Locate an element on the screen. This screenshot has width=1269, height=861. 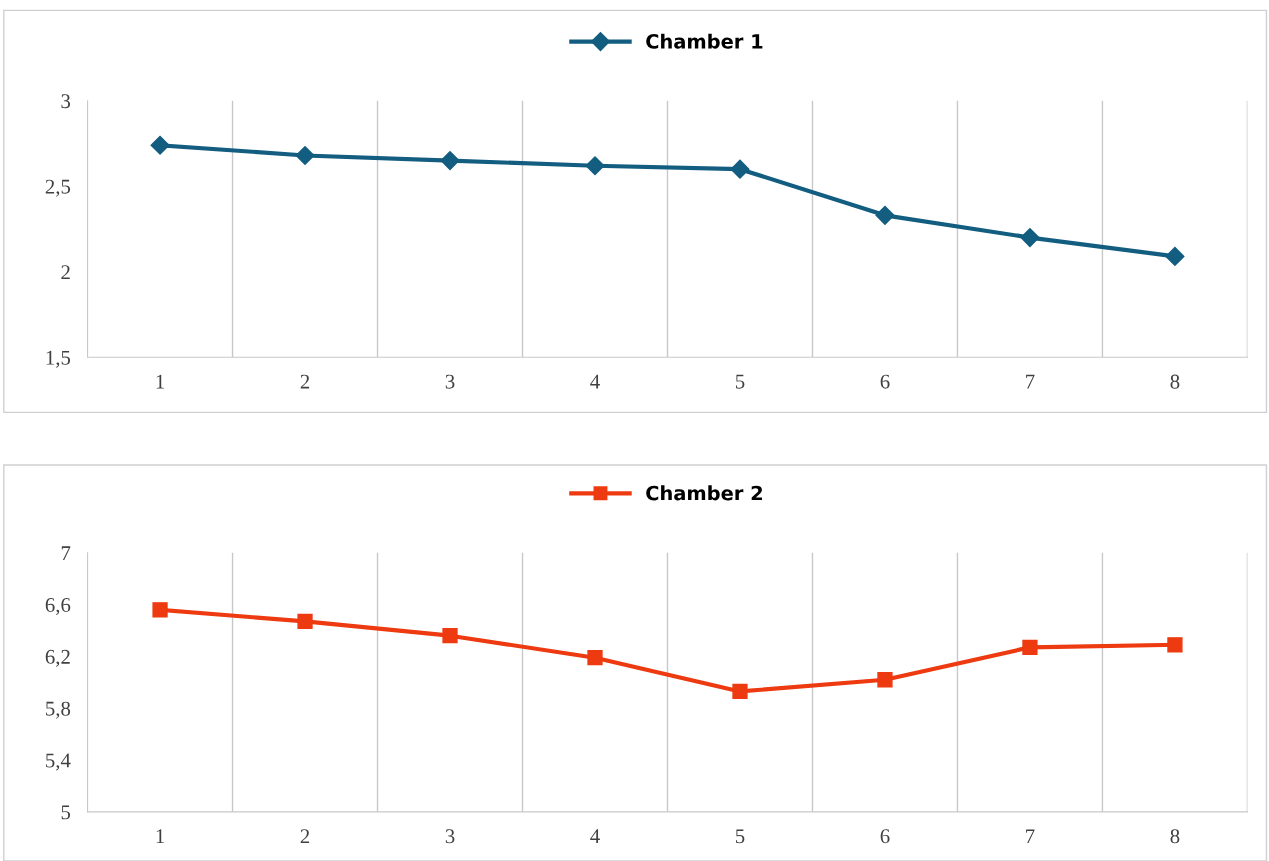
y-tick-label: 1,5 is located at coordinates (58, 359).